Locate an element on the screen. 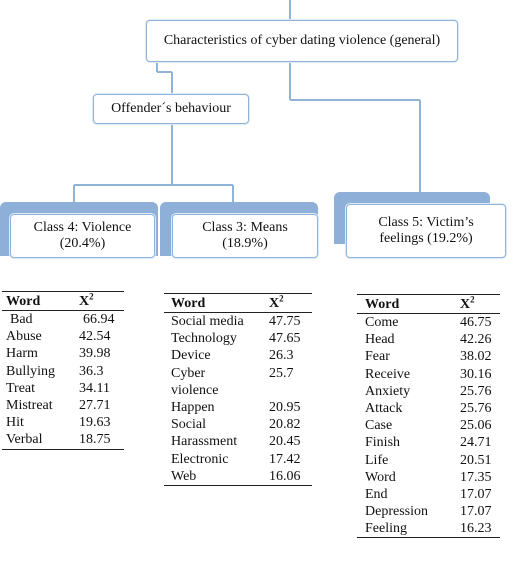  table-row: Treat 34.11 is located at coordinates (63, 388).